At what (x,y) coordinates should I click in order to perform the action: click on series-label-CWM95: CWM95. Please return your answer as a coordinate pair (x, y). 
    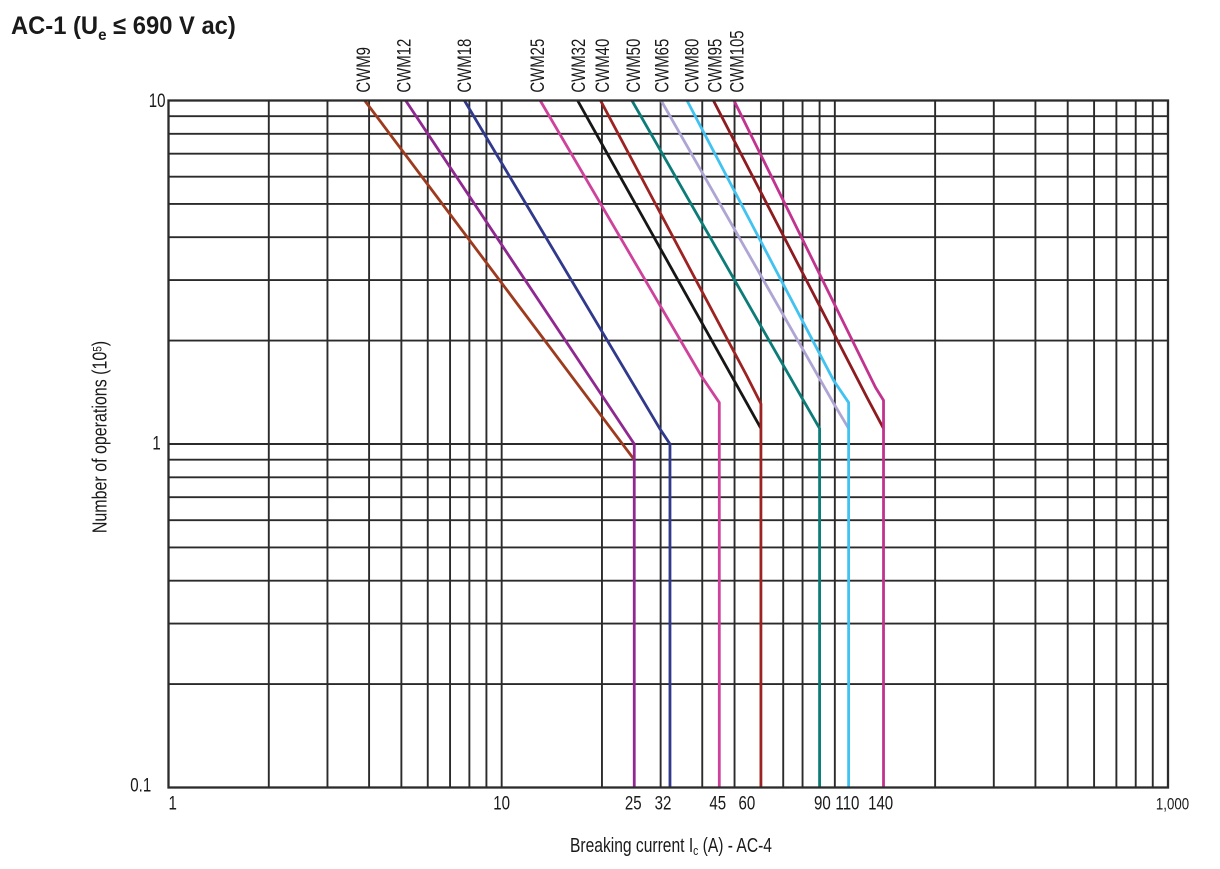
    Looking at the image, I should click on (714, 66).